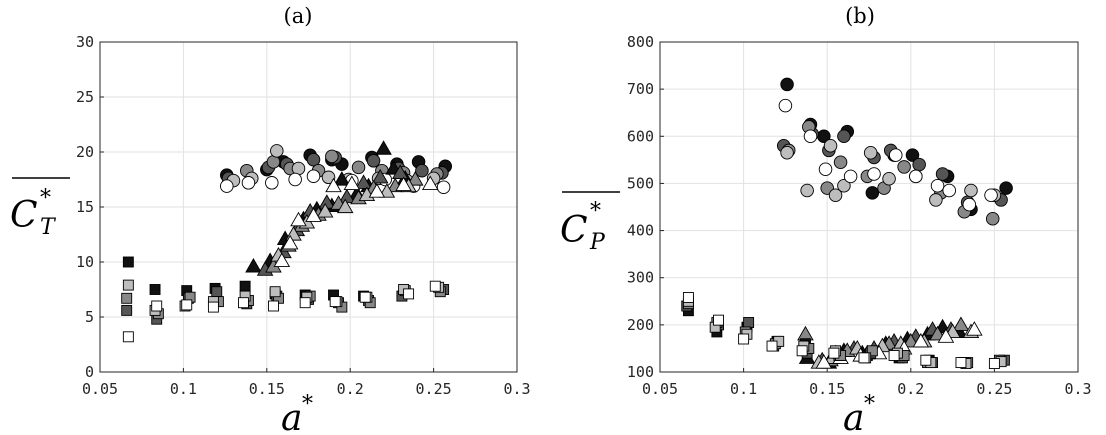  I want to click on panel-b-x-tick-label: 0.05, so click(660, 389).